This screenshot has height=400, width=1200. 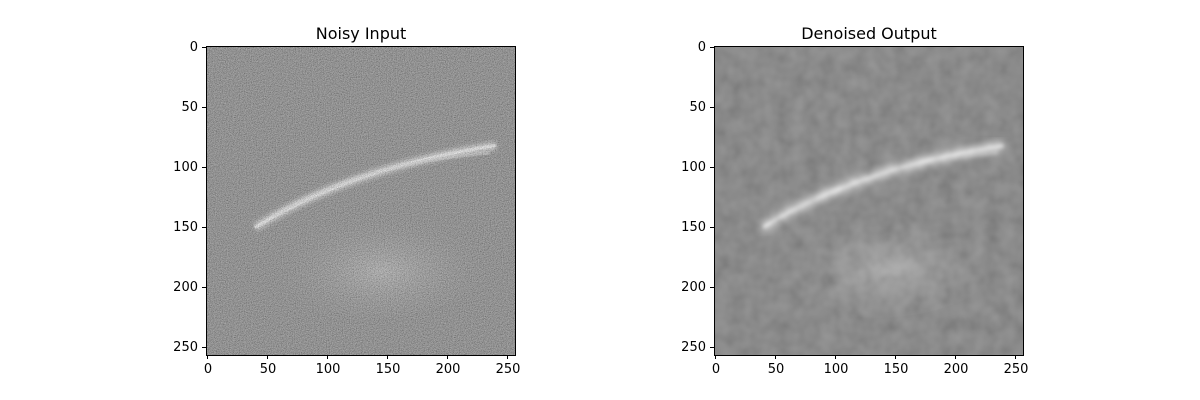 I want to click on denoised-output-title: Denoised Output, so click(x=869, y=33).